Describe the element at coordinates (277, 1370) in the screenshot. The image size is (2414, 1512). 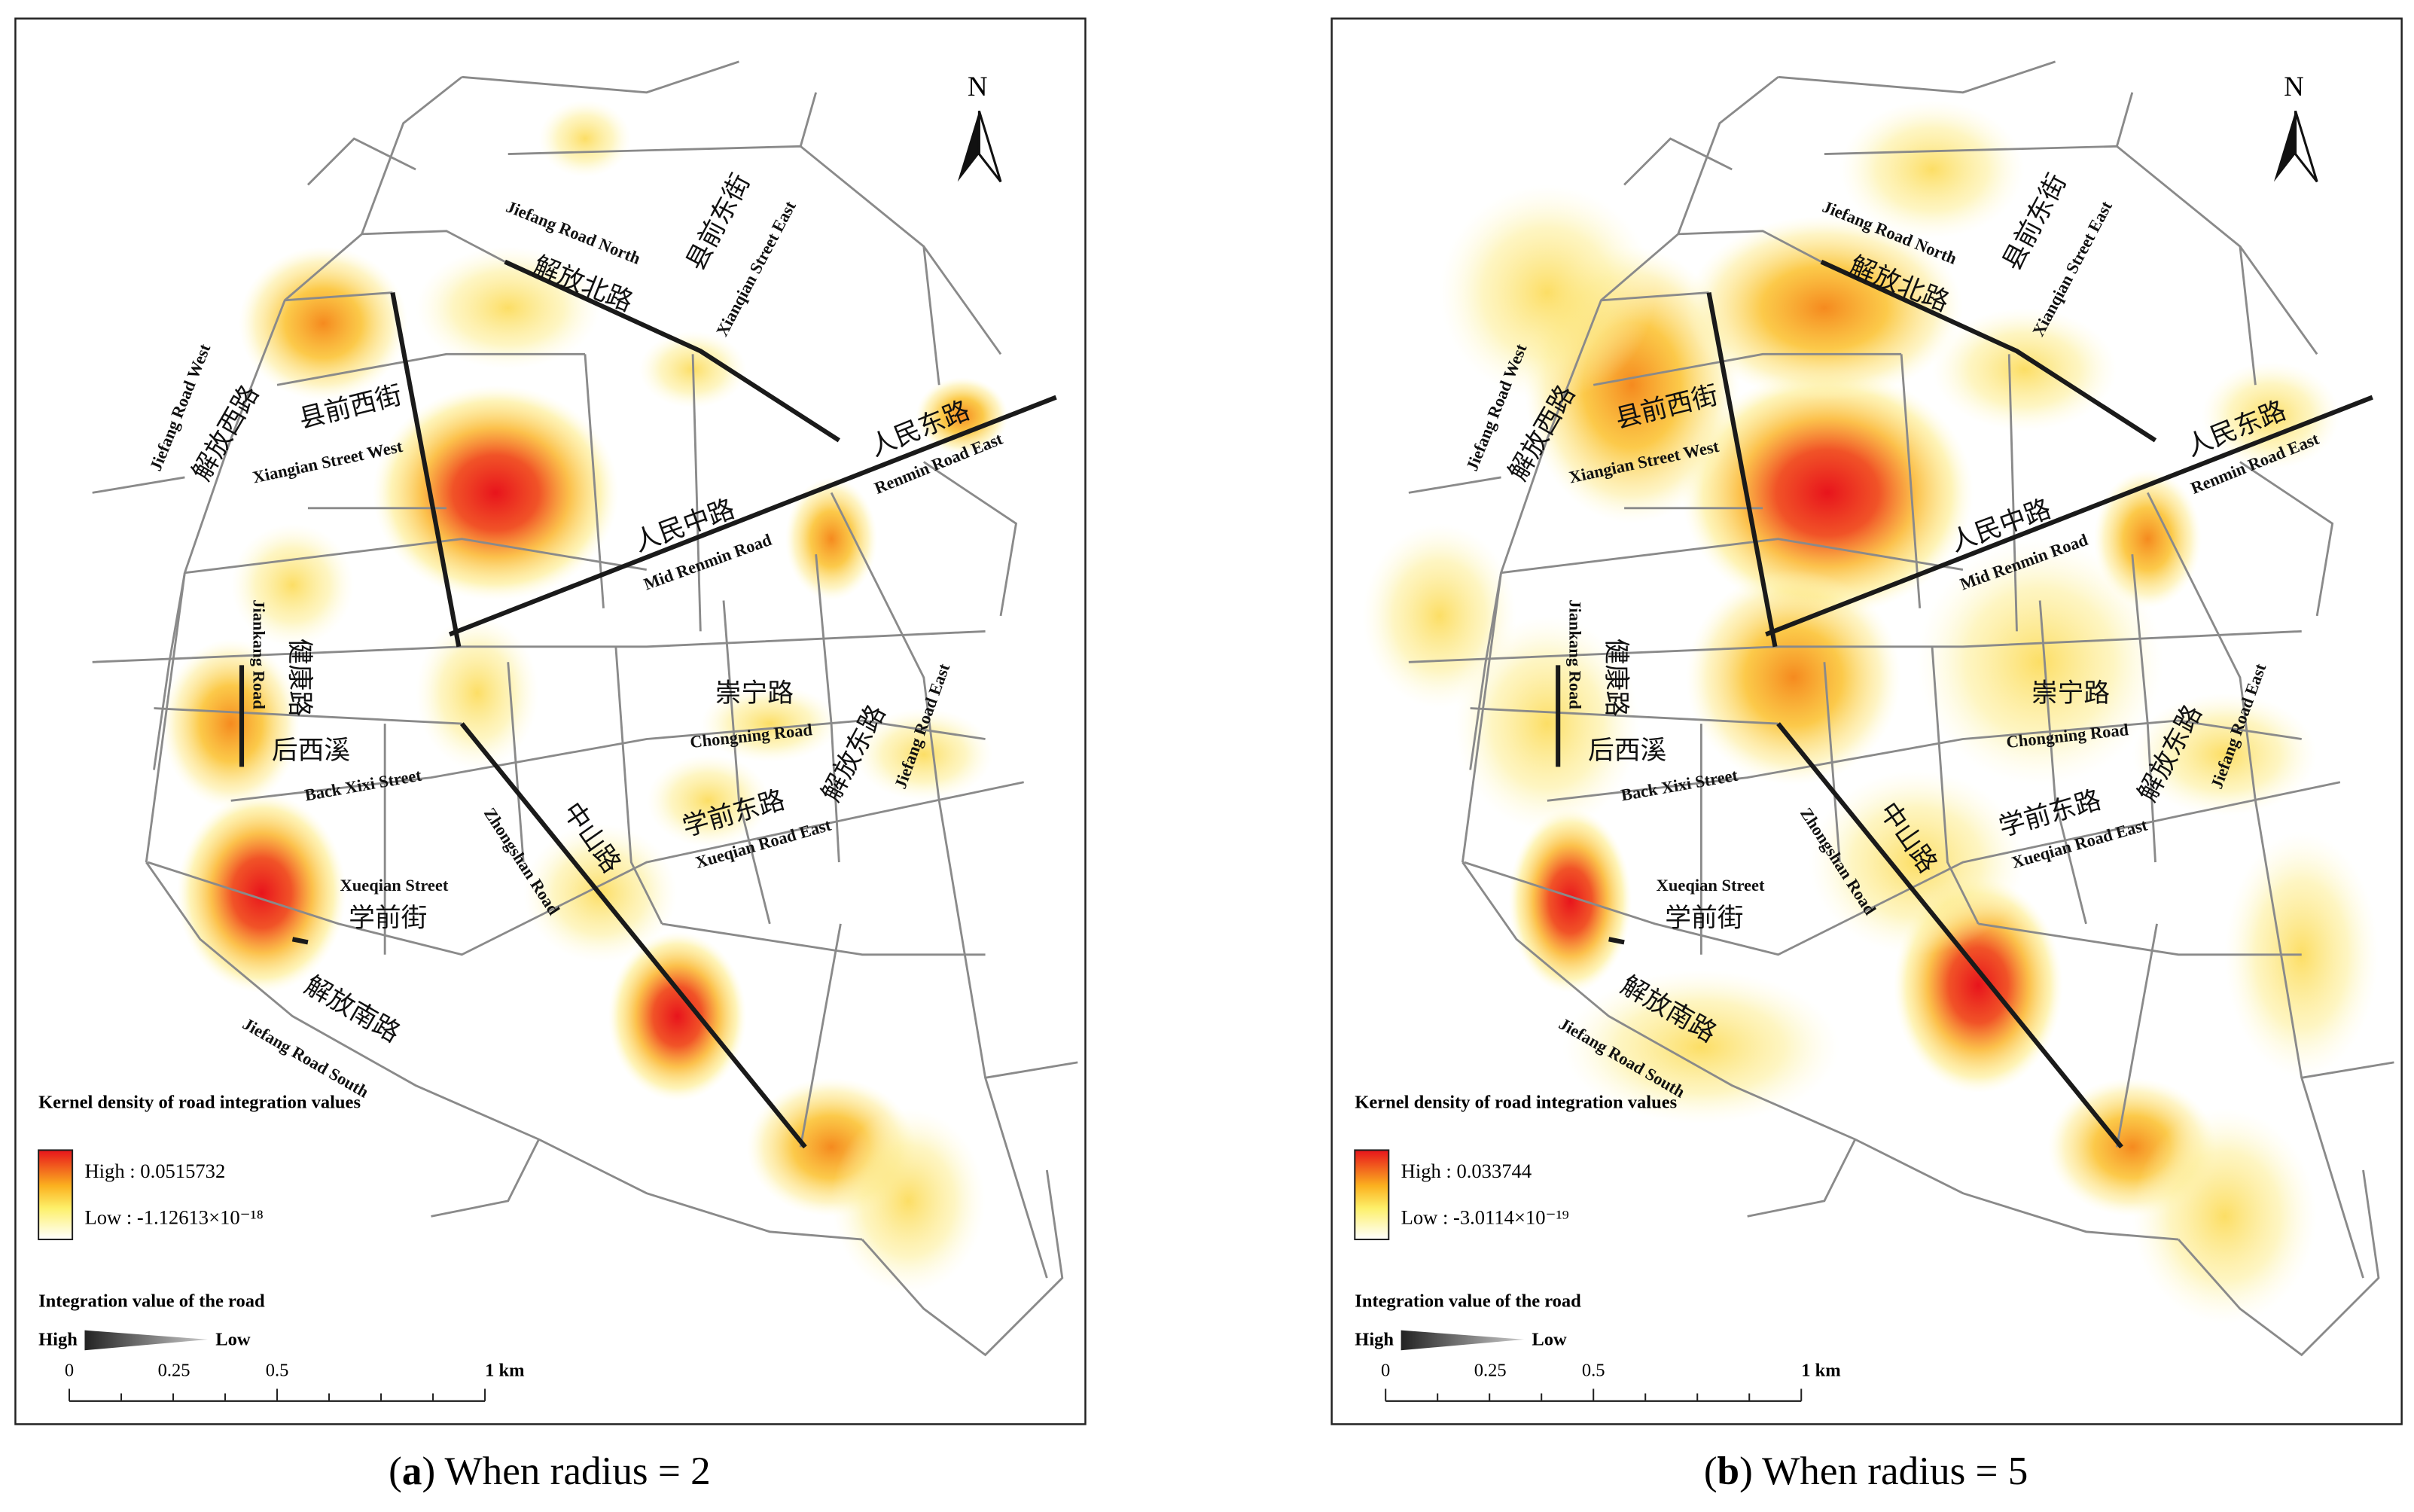
I see `scale-label: 0.5` at that location.